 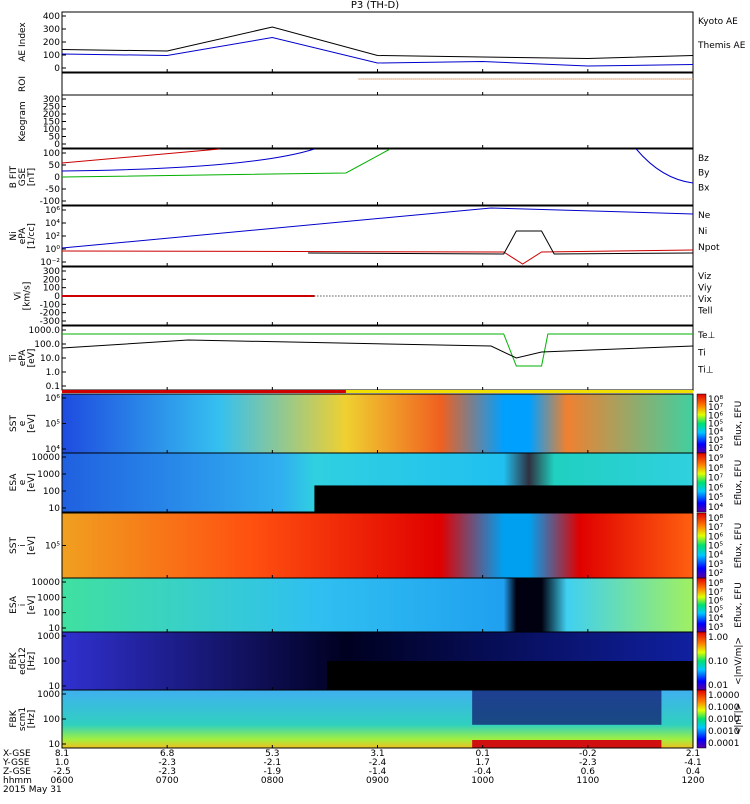 What do you see at coordinates (715, 528) in the screenshot?
I see `colorbar-tick-cb_sst_i: 10⁷` at bounding box center [715, 528].